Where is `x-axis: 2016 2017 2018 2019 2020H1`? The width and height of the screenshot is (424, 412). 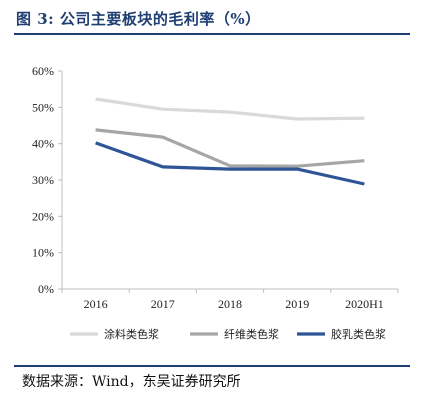
x-axis: 2016 2017 2018 2019 2020H1 is located at coordinates (230, 299).